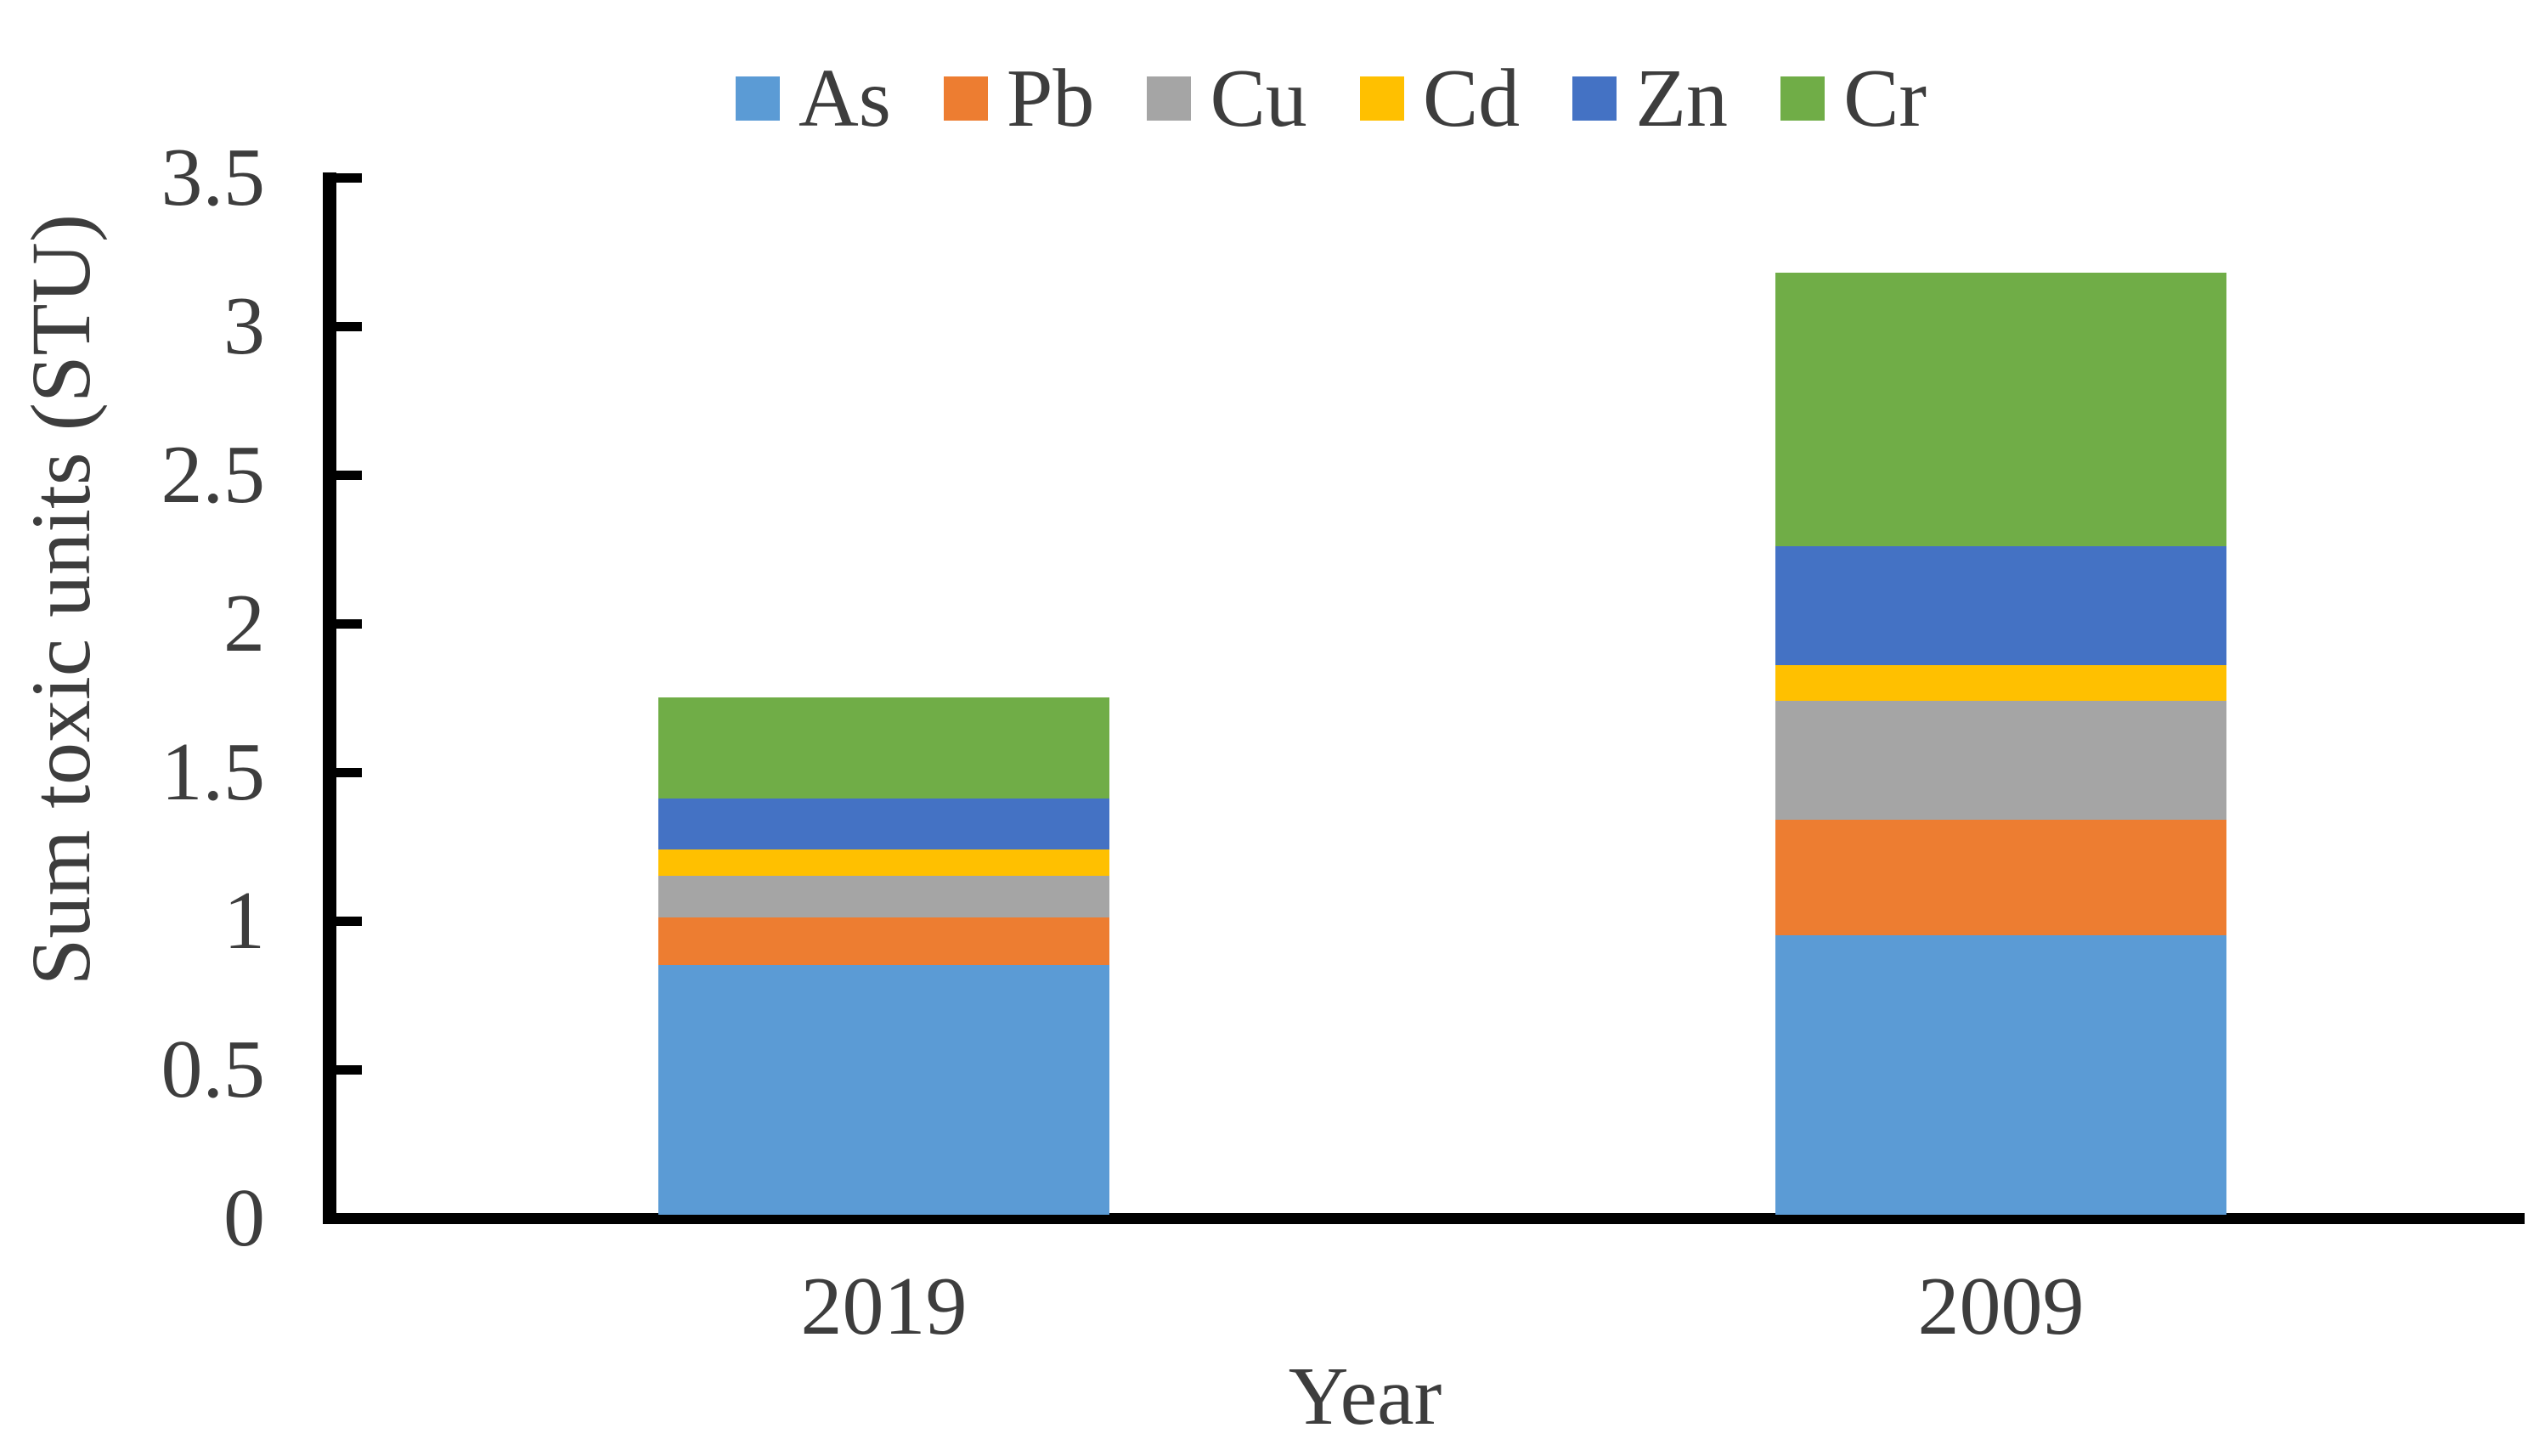  I want to click on legend-label-zn: Zn, so click(1682, 99).